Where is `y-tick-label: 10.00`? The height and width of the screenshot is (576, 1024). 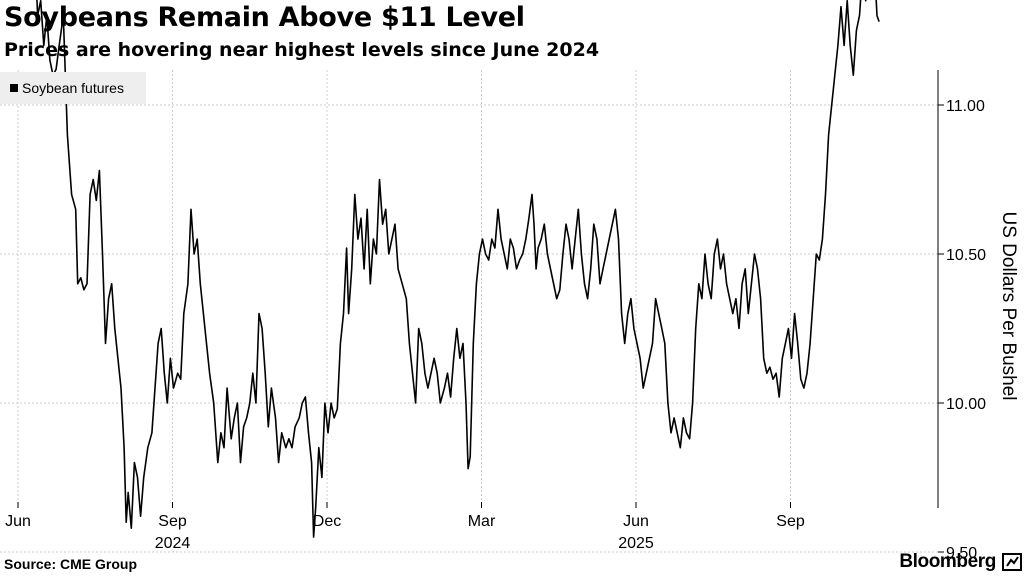
y-tick-label: 10.00 is located at coordinates (966, 404).